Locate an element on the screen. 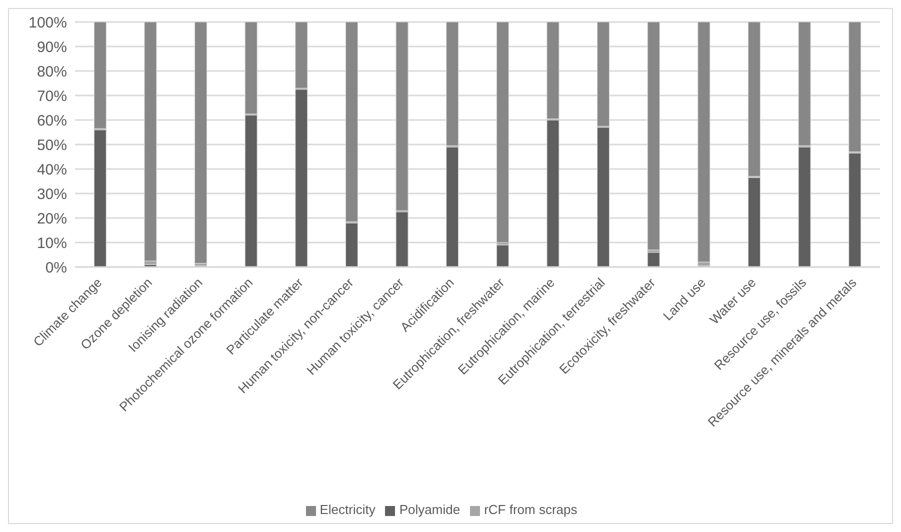  y-tick-label: 20% is located at coordinates (51, 219).